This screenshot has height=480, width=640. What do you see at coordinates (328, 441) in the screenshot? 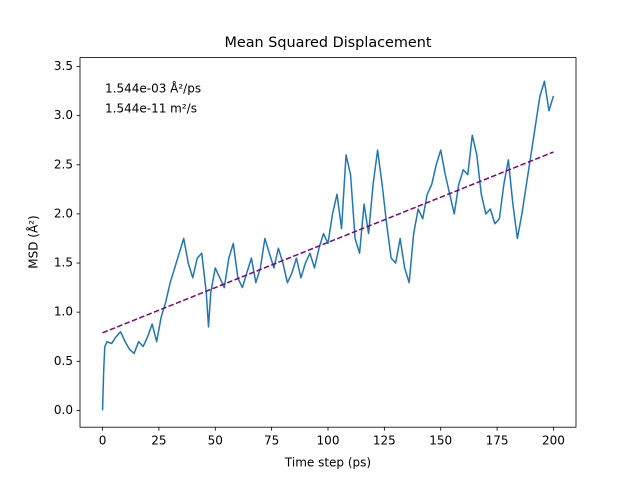
I see `x-tick-label: 100` at bounding box center [328, 441].